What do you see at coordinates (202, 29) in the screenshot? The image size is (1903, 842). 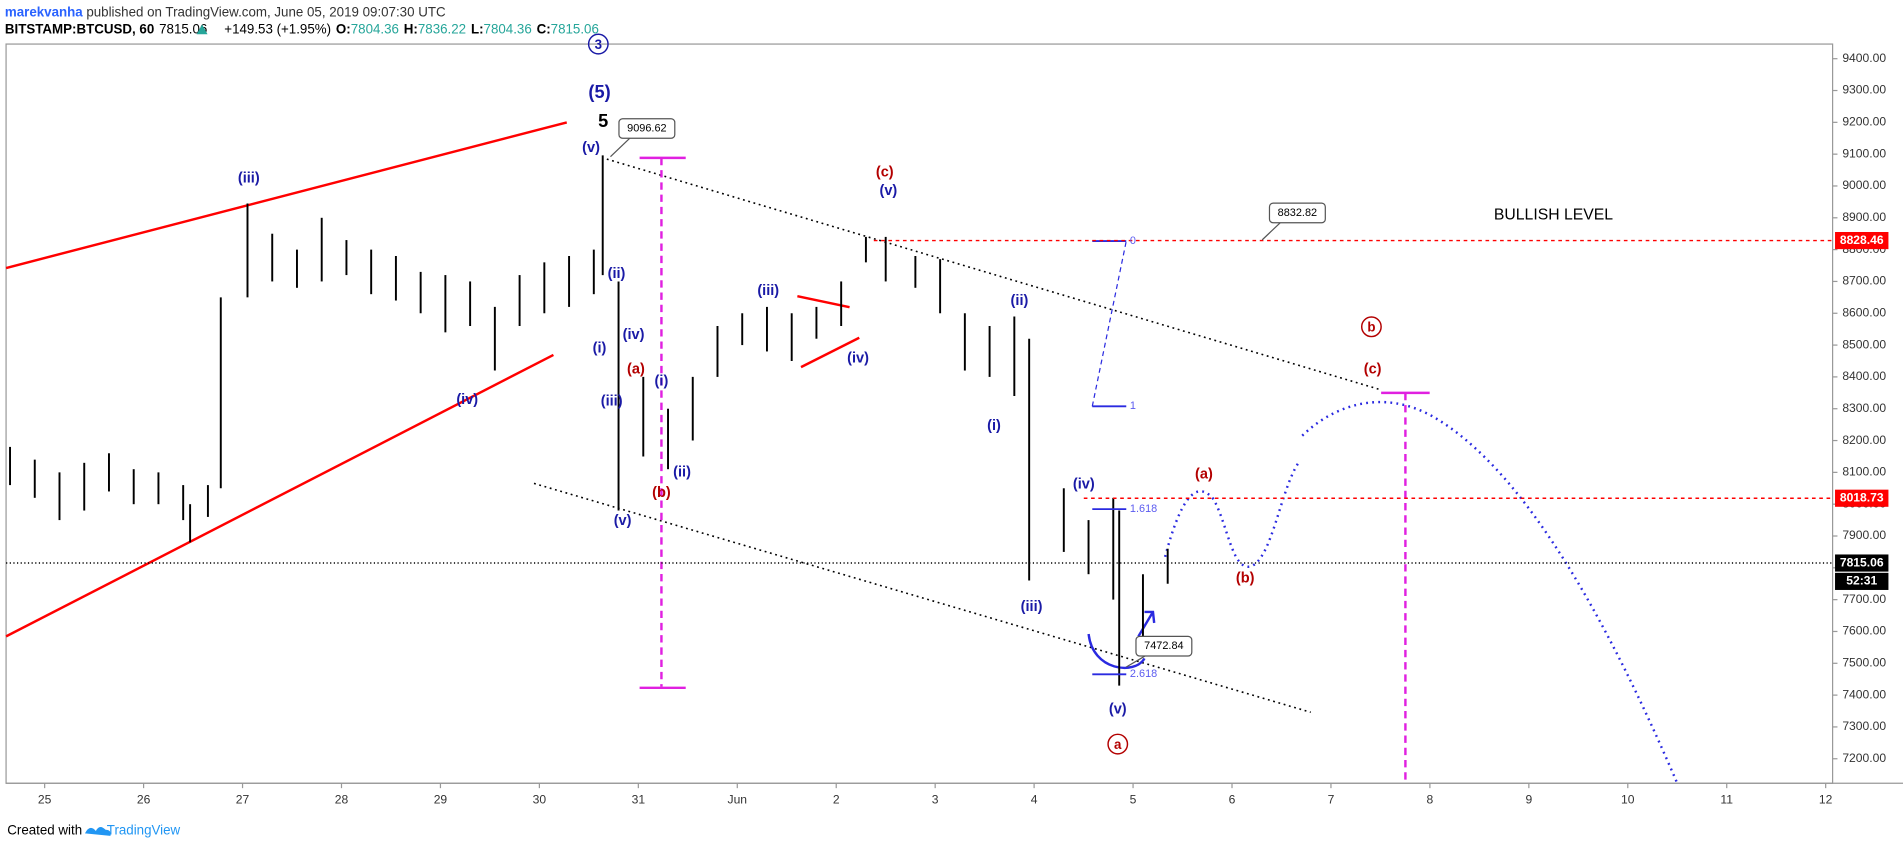 I see `up-arrow-icon` at bounding box center [202, 29].